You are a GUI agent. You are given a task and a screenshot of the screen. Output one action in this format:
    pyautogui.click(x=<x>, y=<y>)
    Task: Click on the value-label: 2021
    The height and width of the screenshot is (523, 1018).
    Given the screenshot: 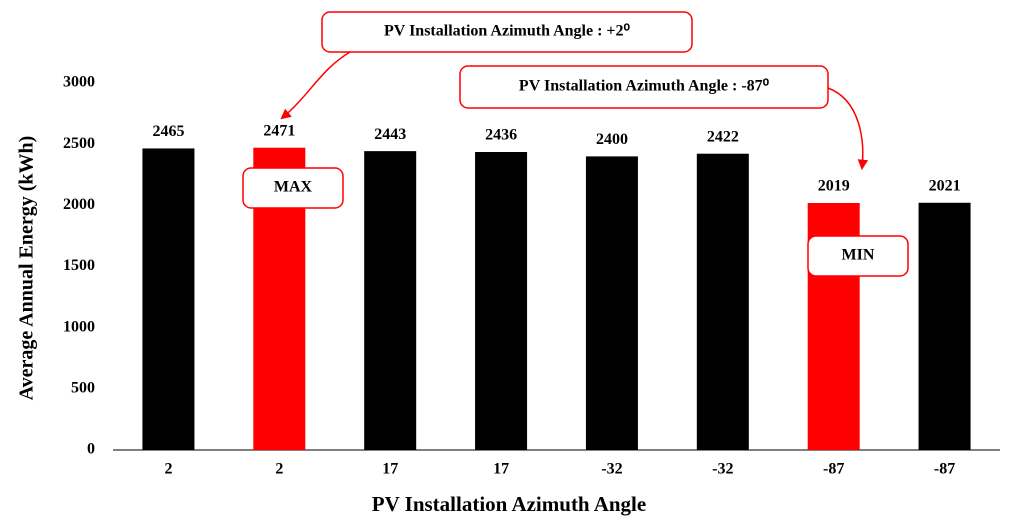 What is the action you would take?
    pyautogui.click(x=945, y=185)
    